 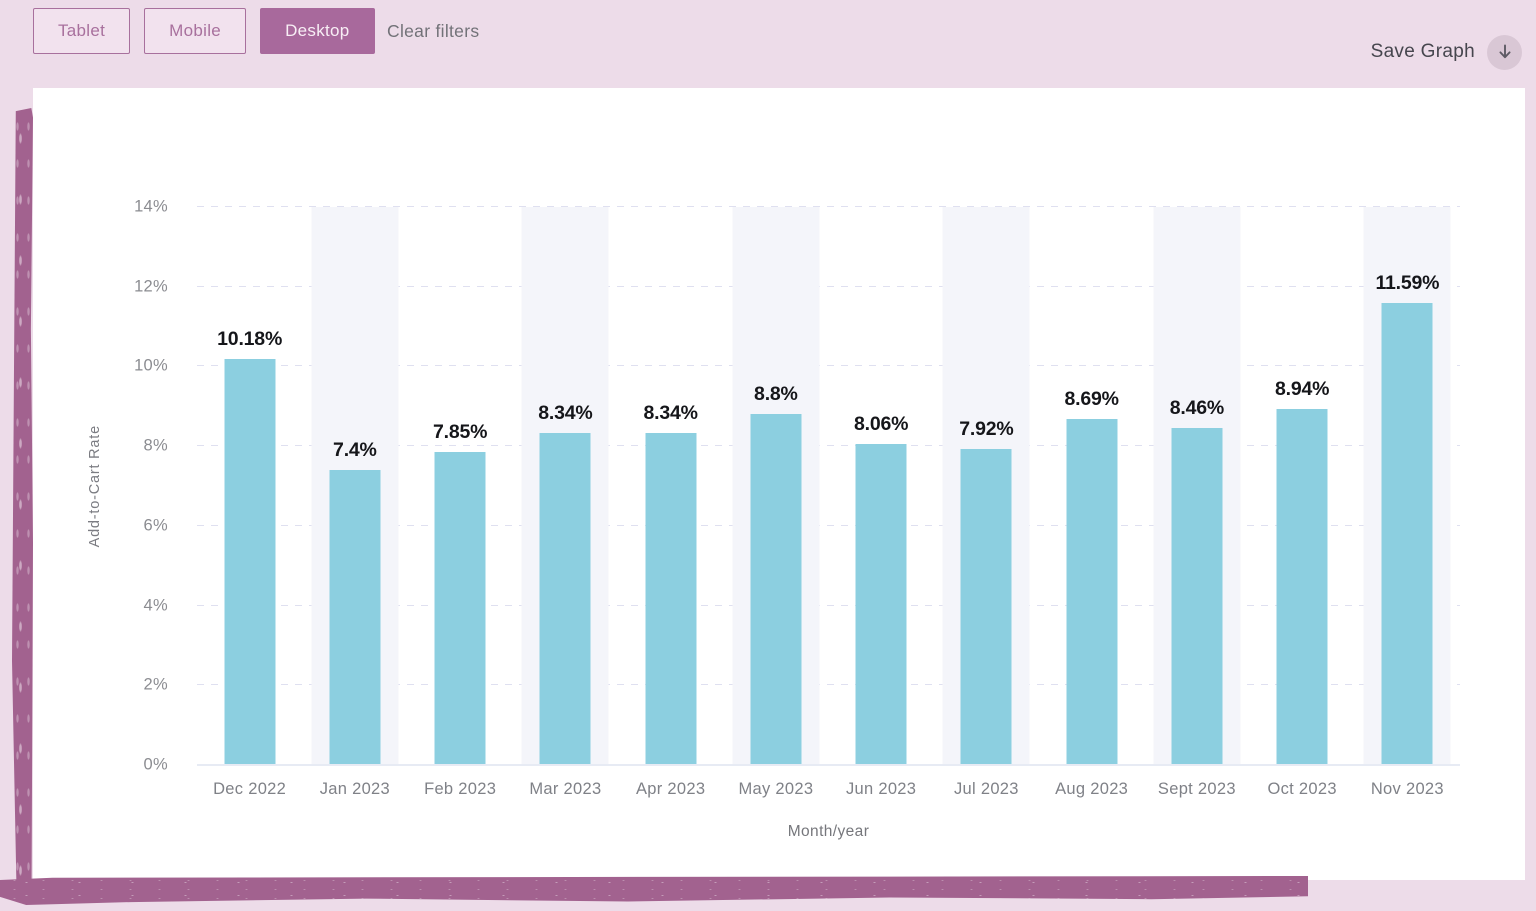 I want to click on bar-value-label: 7.4%, so click(x=355, y=450).